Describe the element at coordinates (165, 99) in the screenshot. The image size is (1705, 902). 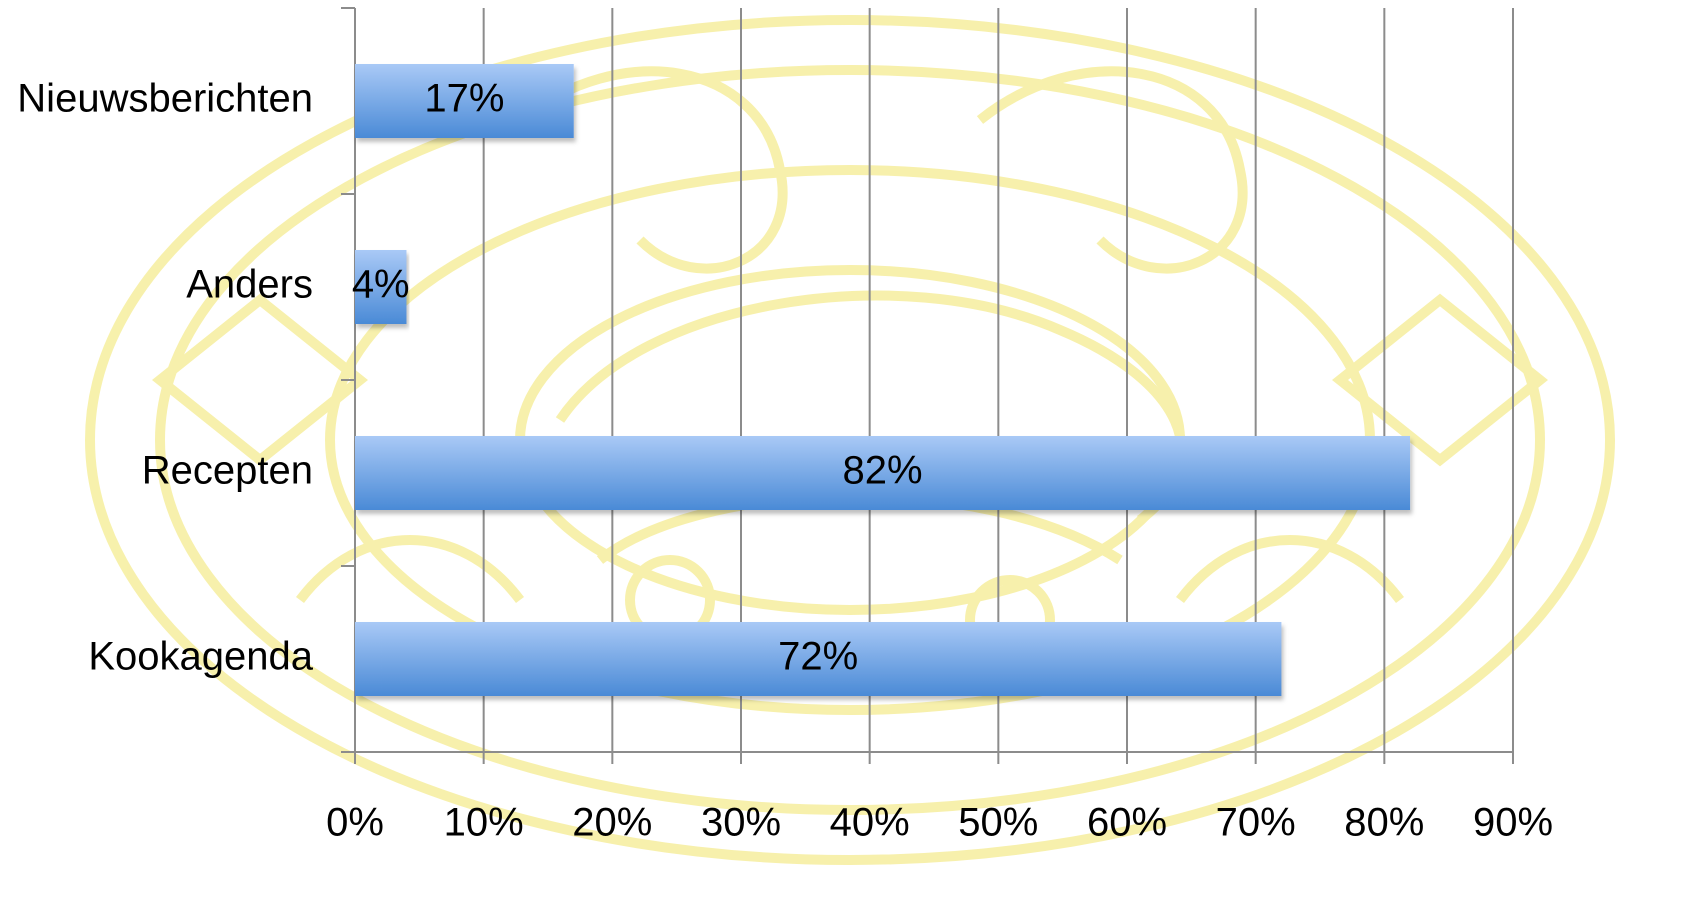
I see `category-label: Nieuwsberichten` at that location.